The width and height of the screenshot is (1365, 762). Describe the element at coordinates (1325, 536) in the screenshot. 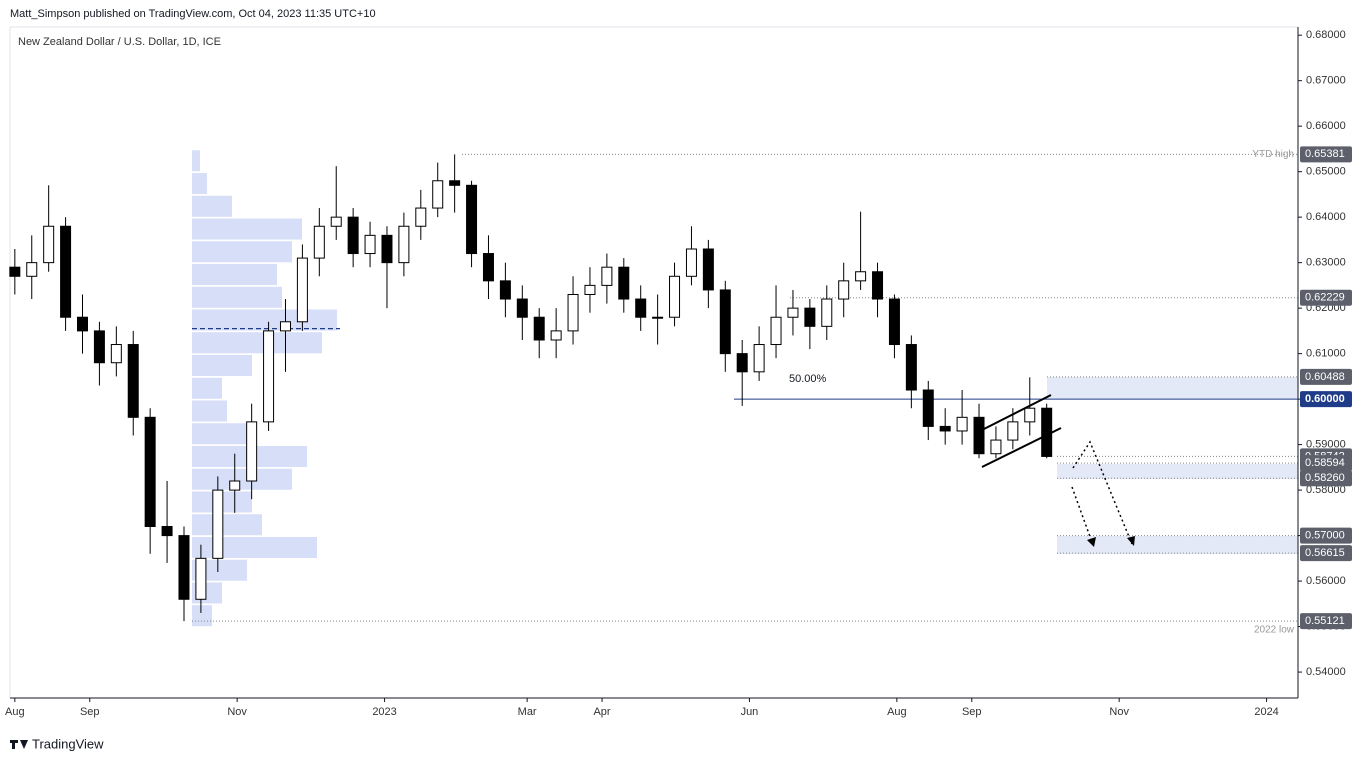

I see `level-label: 0.57000` at that location.